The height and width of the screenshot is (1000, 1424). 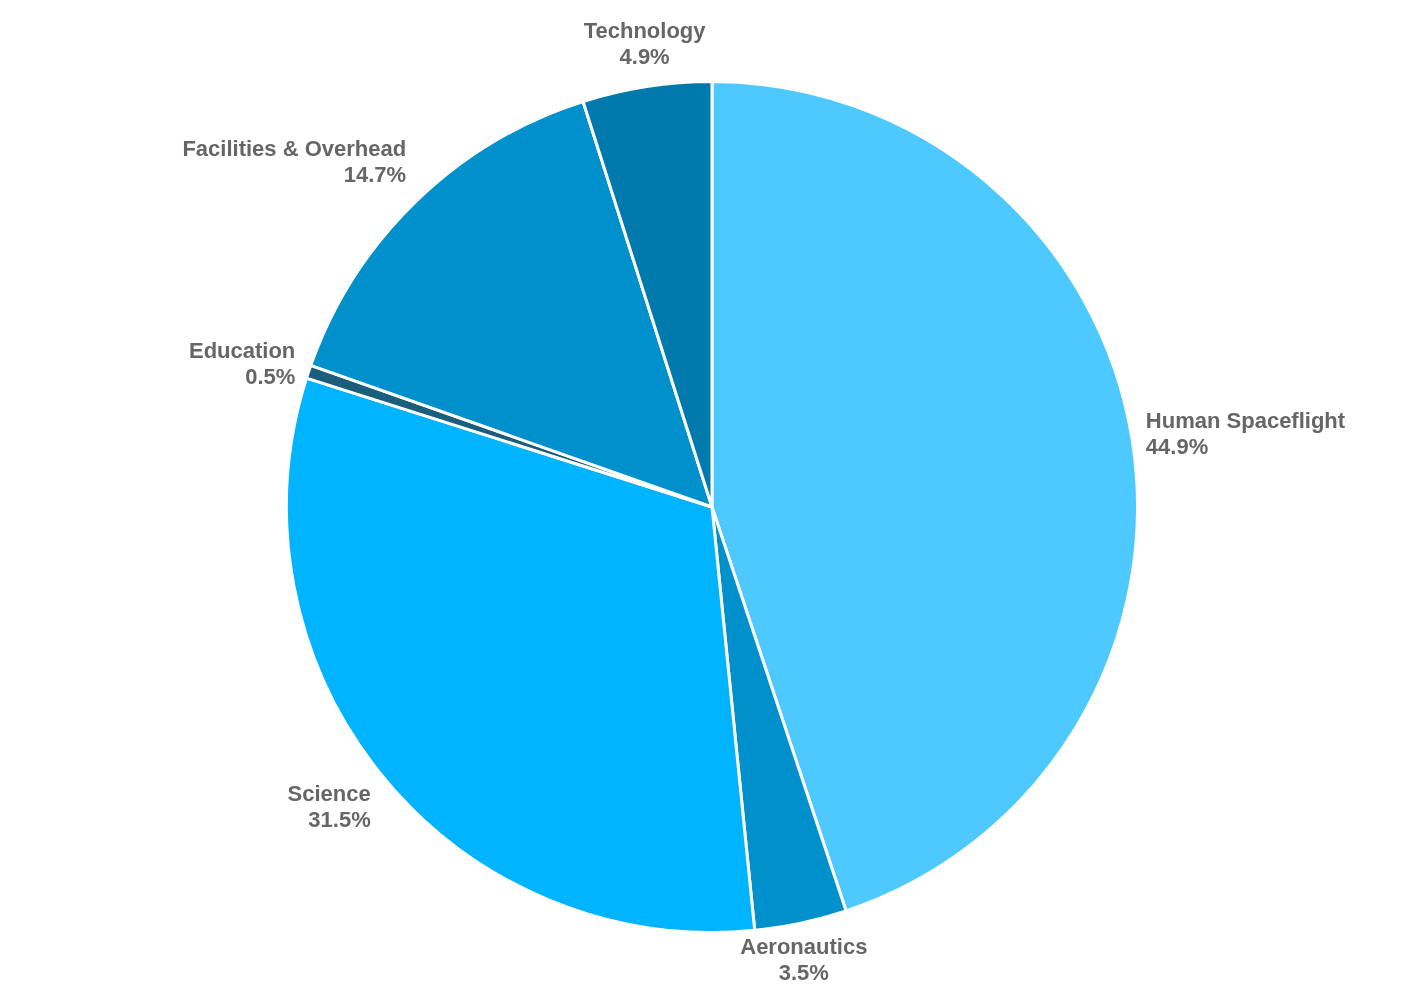 I want to click on slice-label: Education, so click(x=242, y=351).